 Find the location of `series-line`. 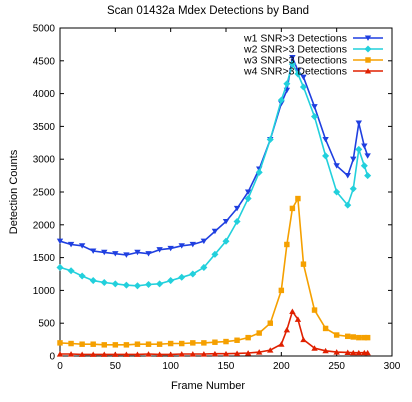

series-line is located at coordinates (214, 332).